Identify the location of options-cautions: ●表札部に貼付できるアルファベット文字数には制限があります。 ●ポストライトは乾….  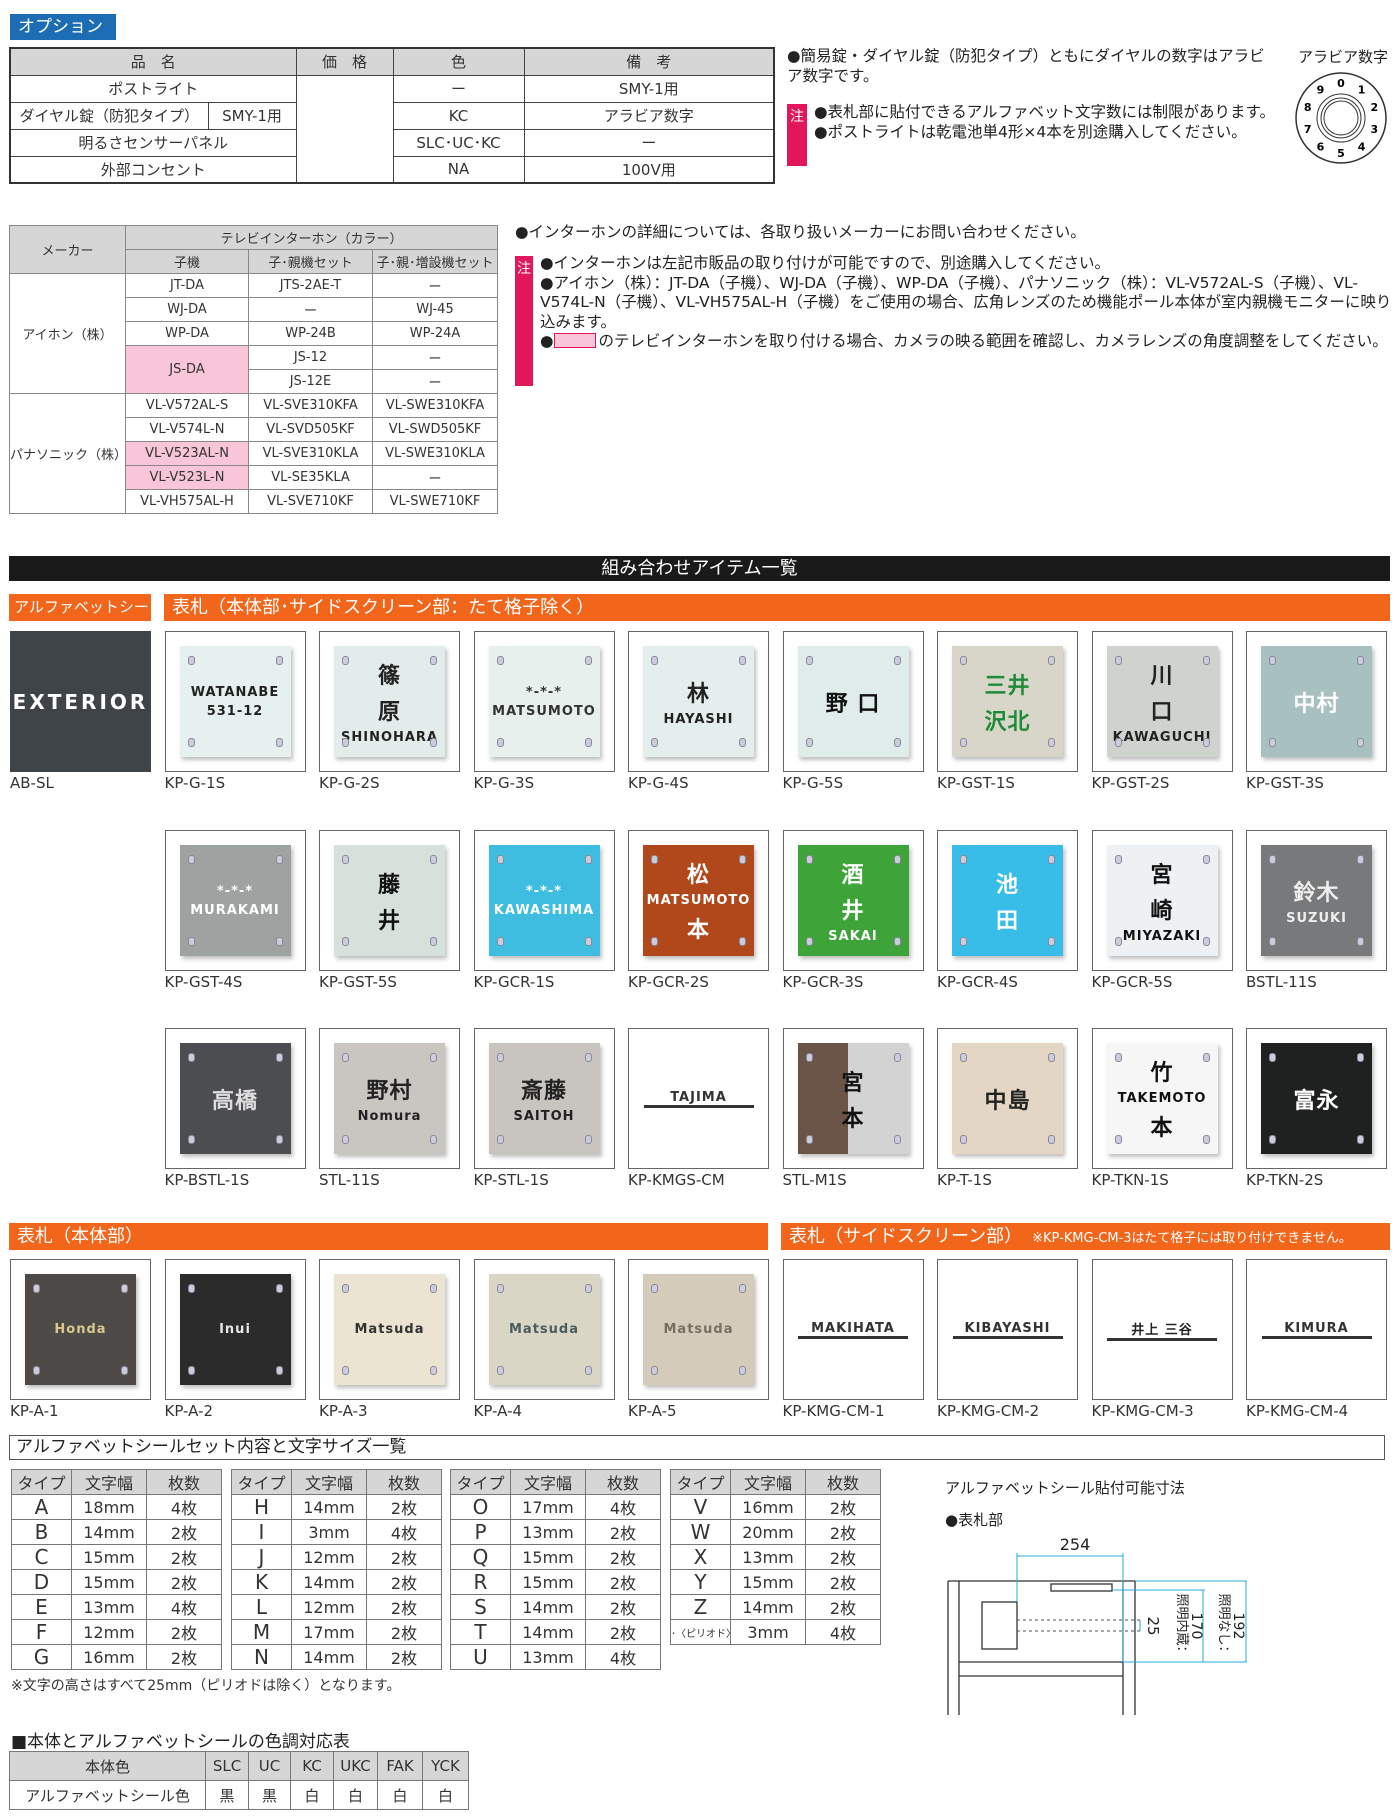
(1049, 122).